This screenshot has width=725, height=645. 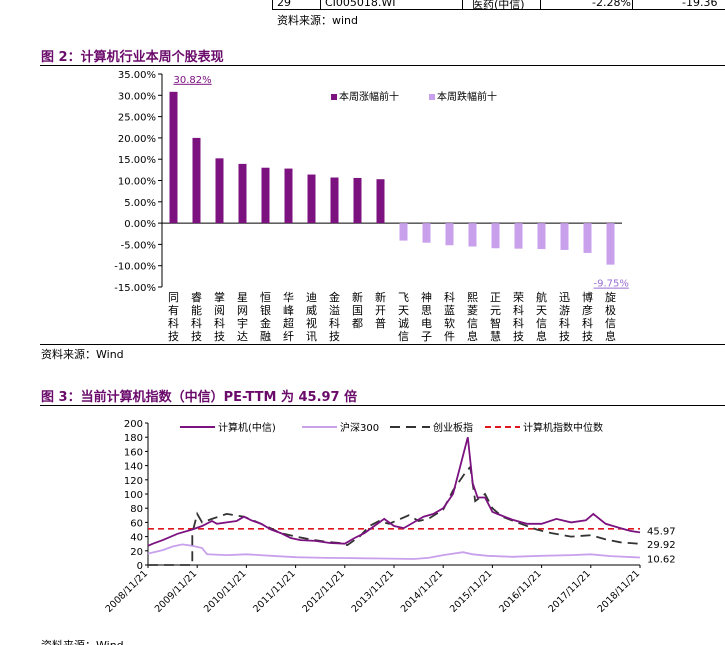 What do you see at coordinates (360, 4) in the screenshot?
I see `table-cell-code: CI005018.WI` at bounding box center [360, 4].